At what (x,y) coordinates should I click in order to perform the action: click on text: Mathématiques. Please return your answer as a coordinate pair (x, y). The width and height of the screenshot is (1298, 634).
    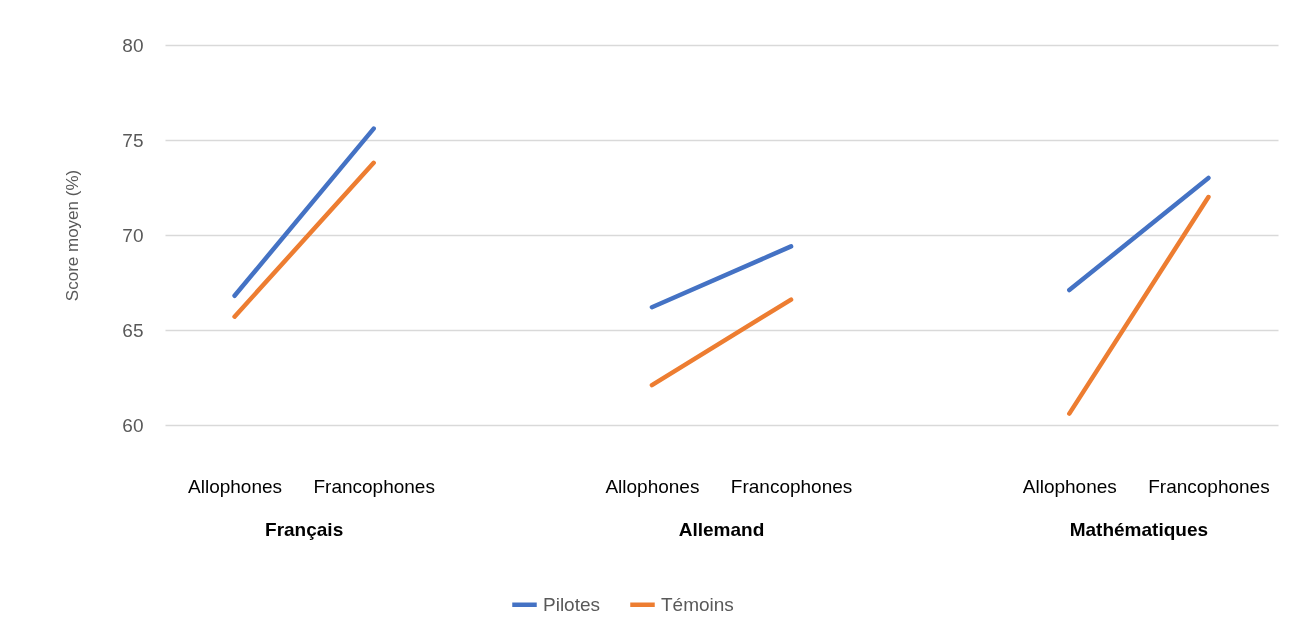
    Looking at the image, I should click on (1139, 529).